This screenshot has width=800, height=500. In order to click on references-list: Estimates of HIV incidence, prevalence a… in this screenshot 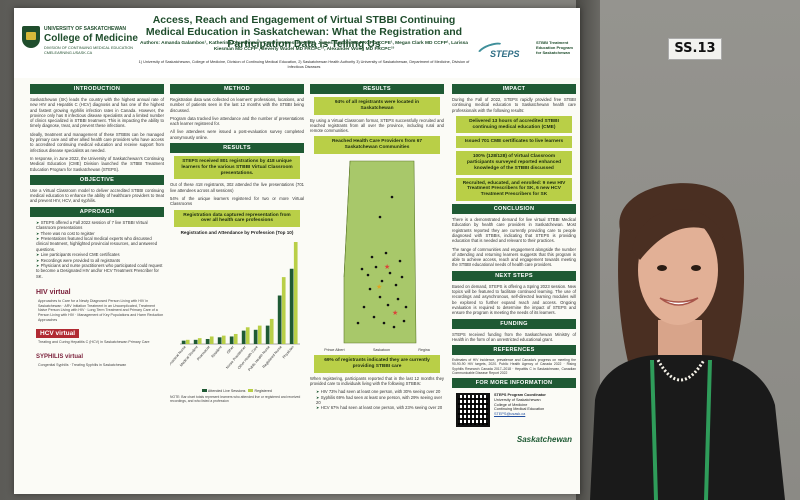, I will do `click(514, 366)`.